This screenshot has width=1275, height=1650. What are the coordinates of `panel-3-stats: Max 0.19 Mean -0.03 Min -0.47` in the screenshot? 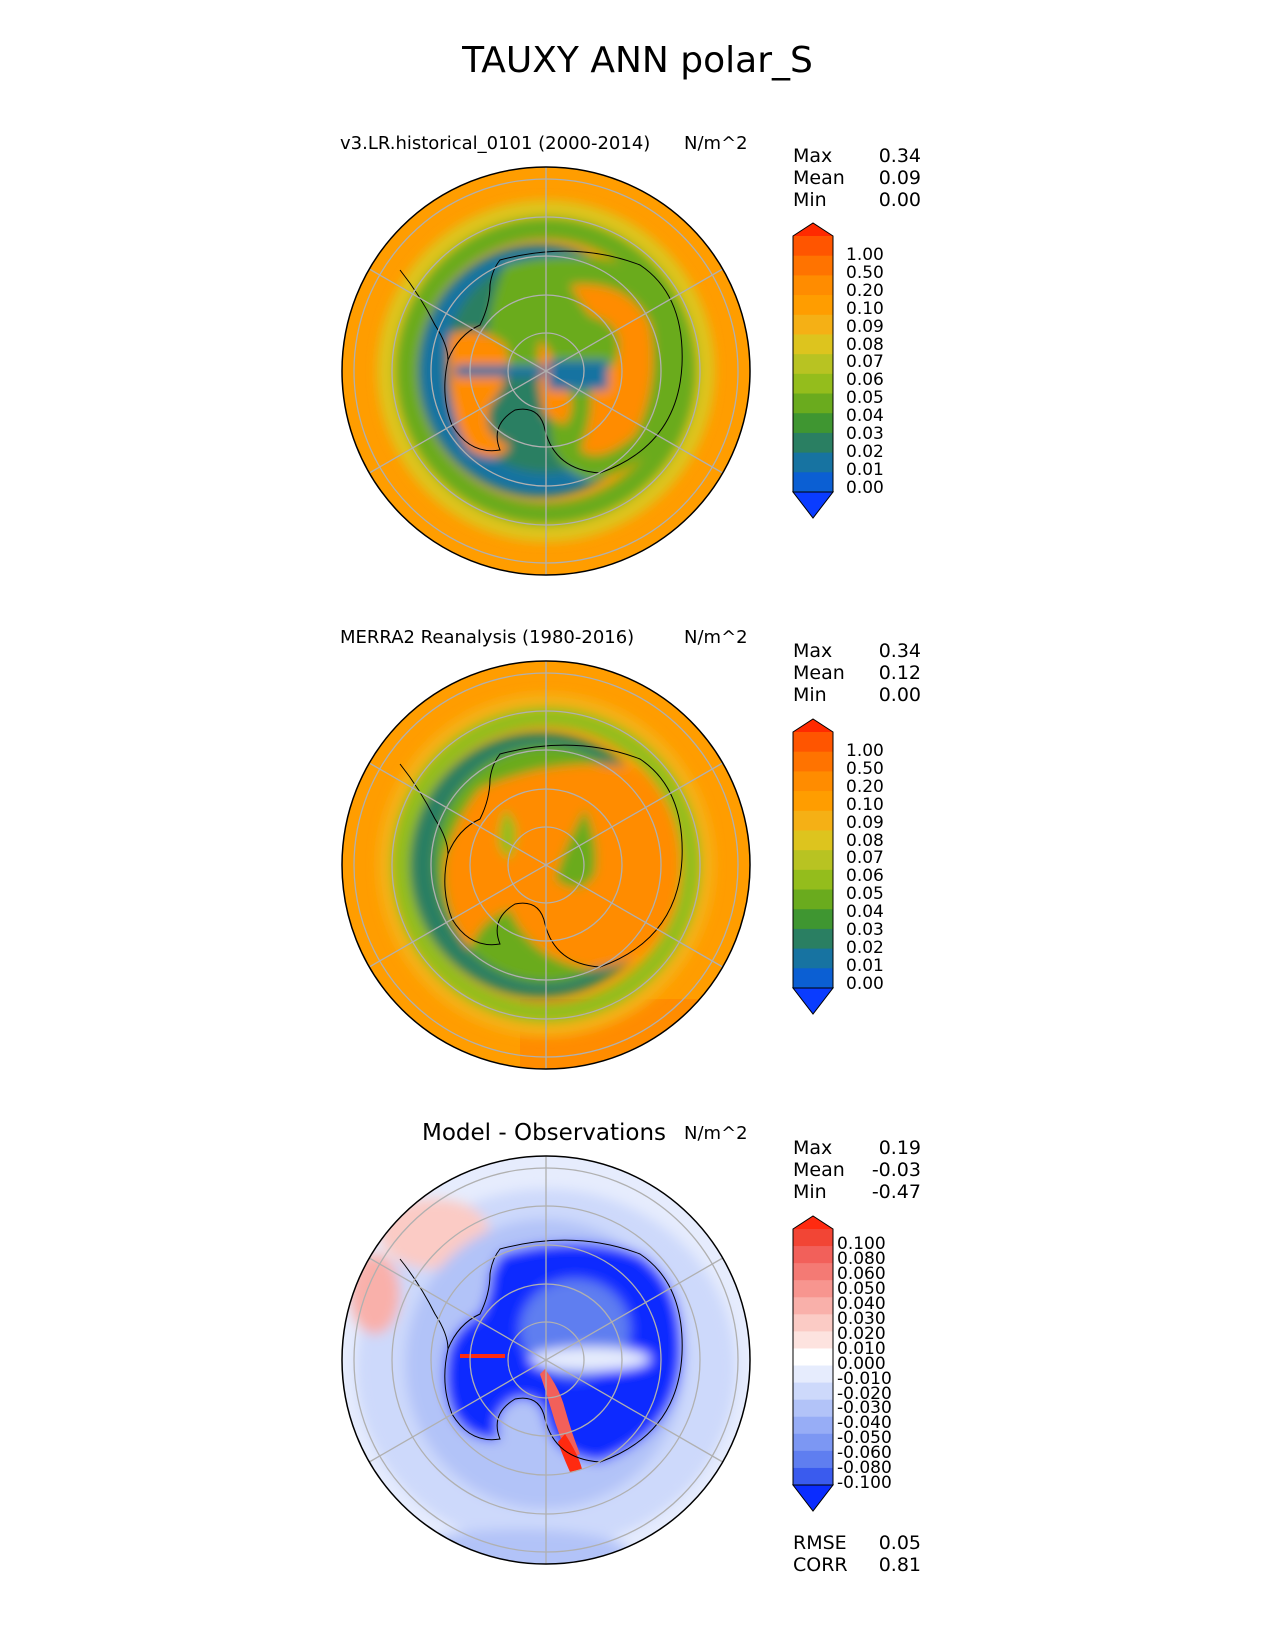 It's located at (857, 1170).